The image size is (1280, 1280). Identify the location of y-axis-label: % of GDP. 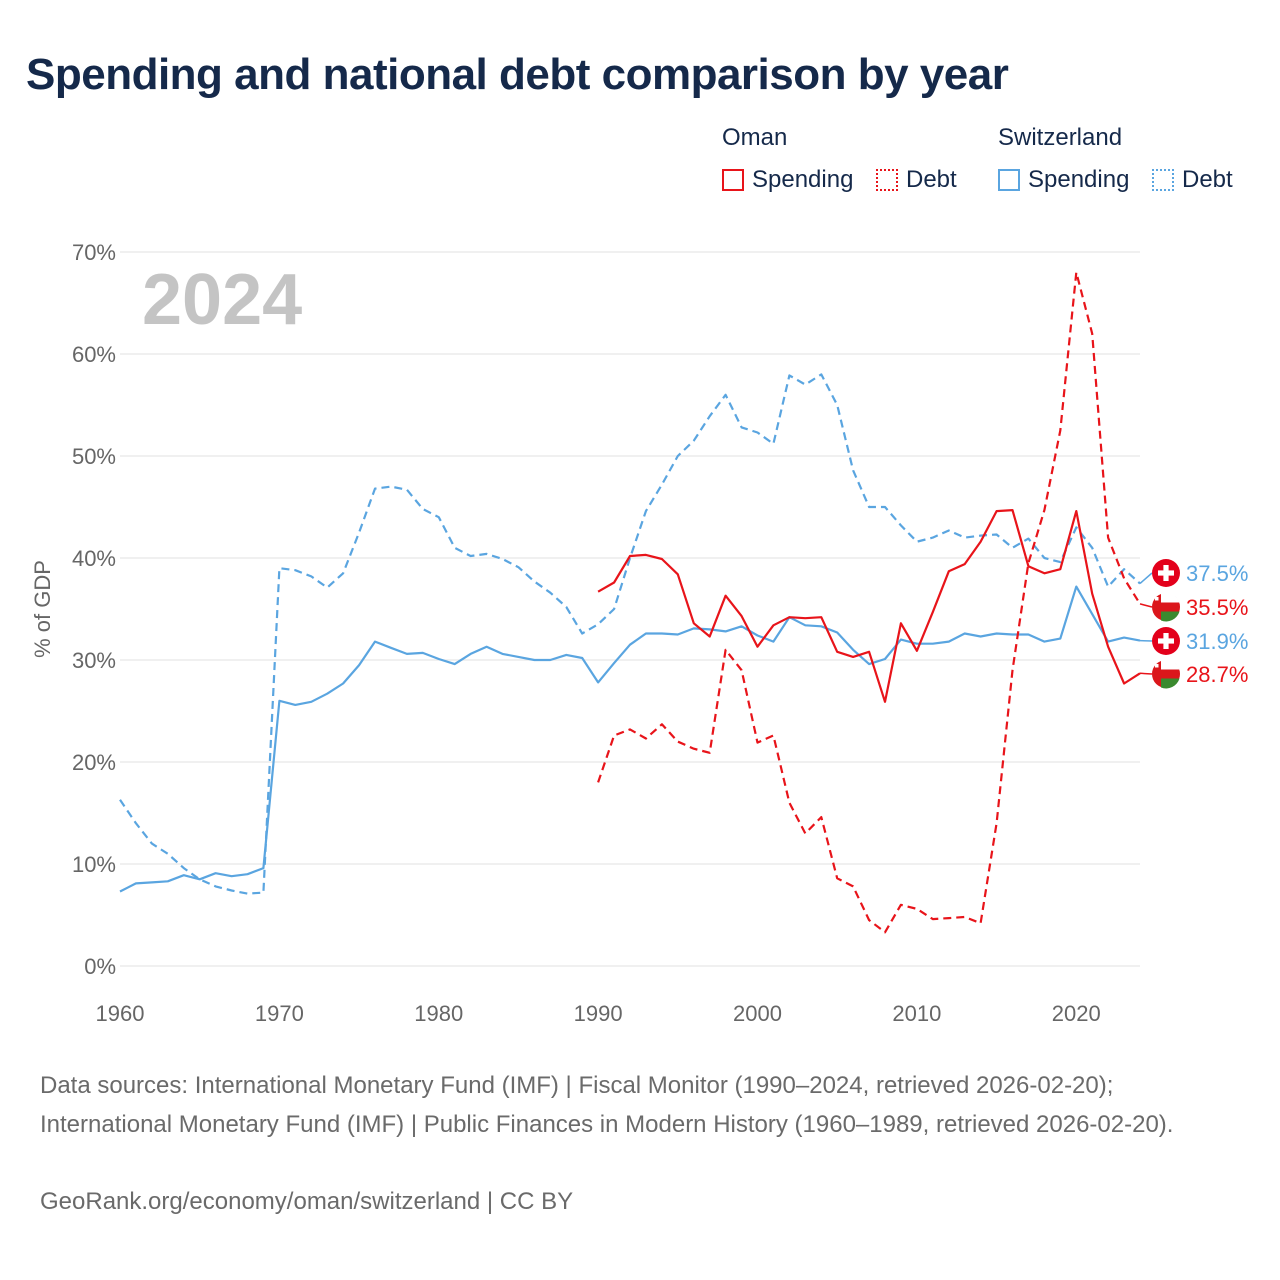
(42, 609).